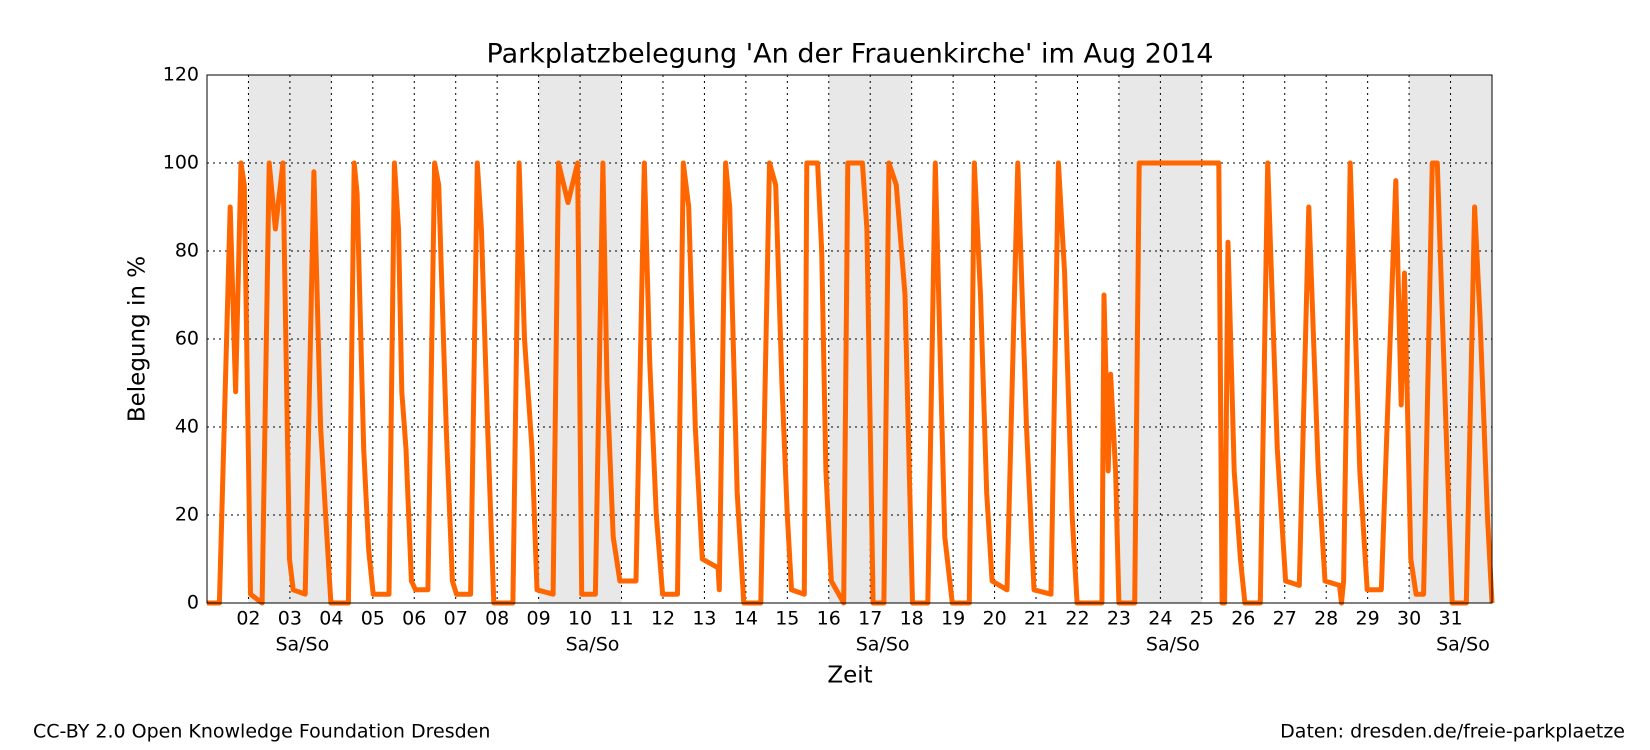 Image resolution: width=1650 pixels, height=750 pixels. I want to click on x-tick-label: 15, so click(787, 619).